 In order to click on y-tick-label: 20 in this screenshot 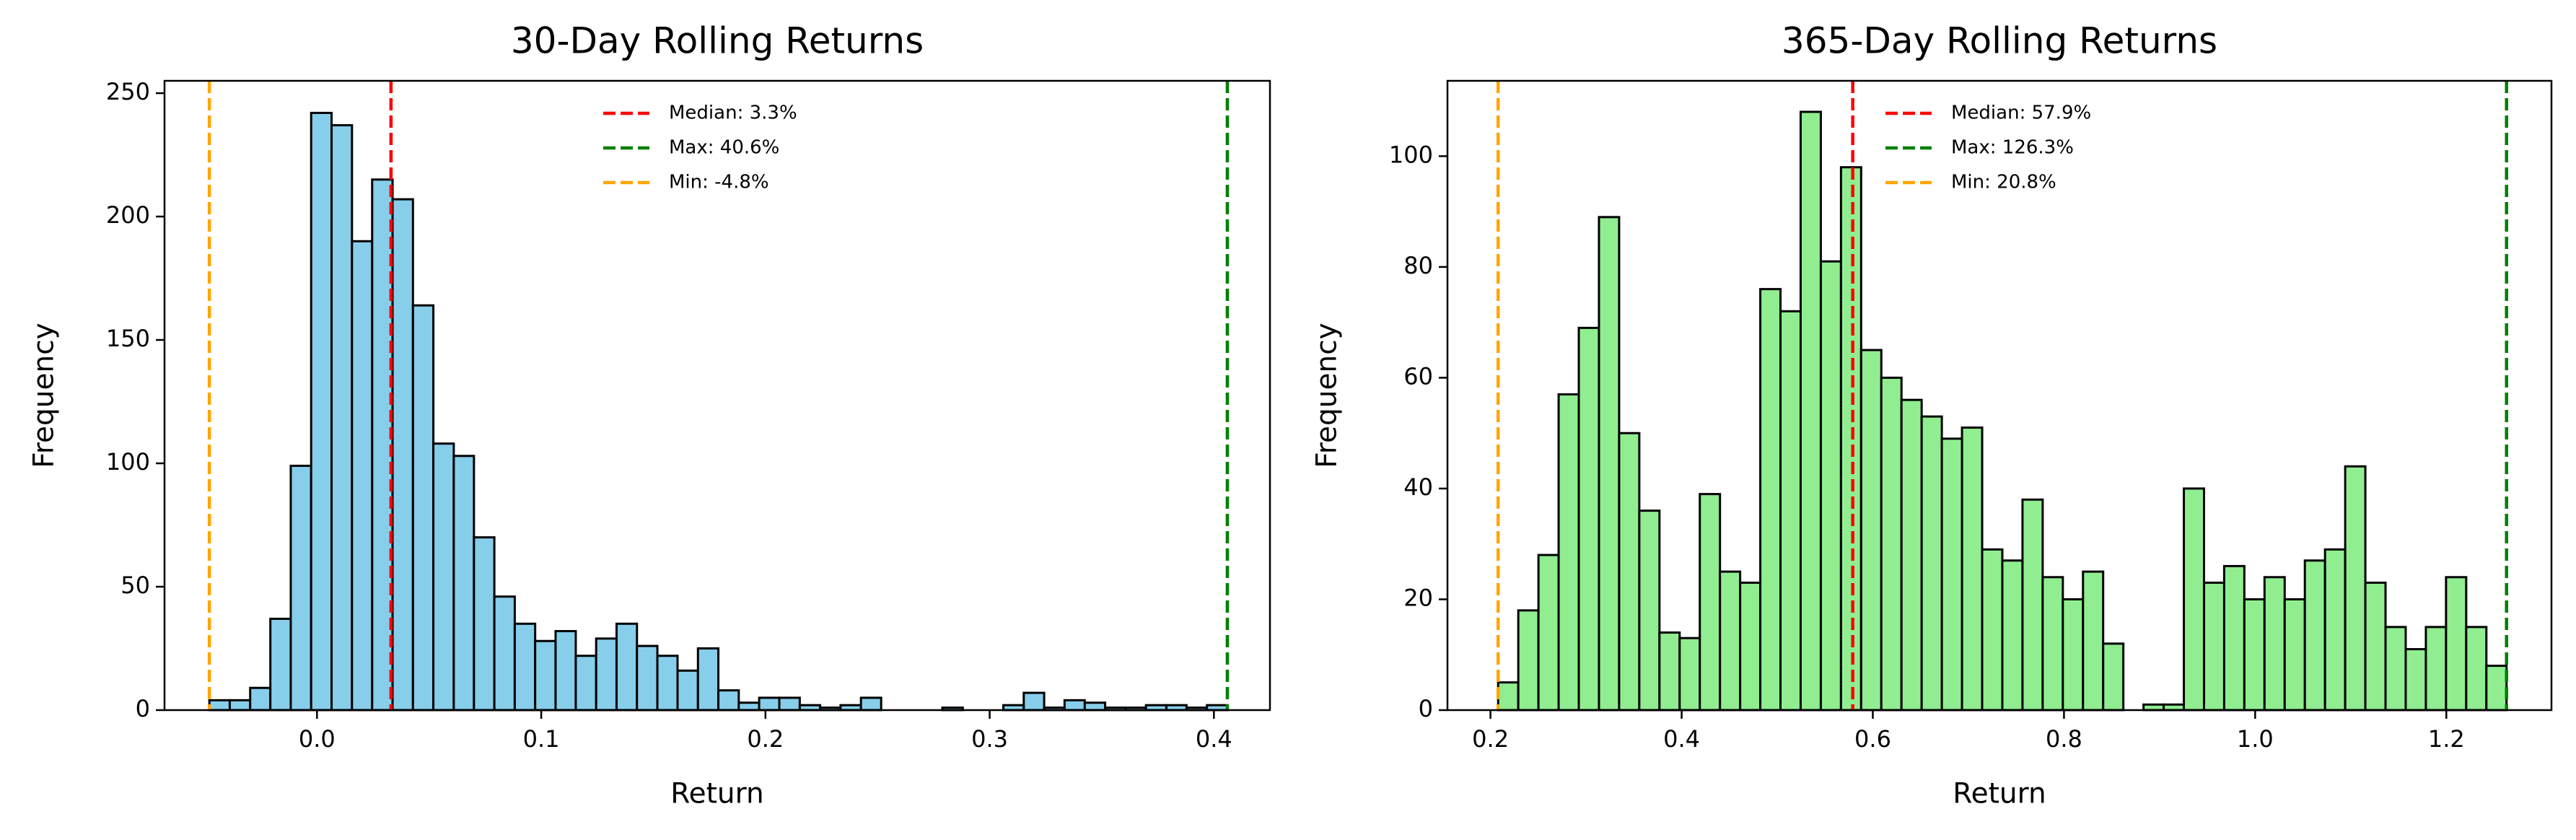, I will do `click(1418, 597)`.